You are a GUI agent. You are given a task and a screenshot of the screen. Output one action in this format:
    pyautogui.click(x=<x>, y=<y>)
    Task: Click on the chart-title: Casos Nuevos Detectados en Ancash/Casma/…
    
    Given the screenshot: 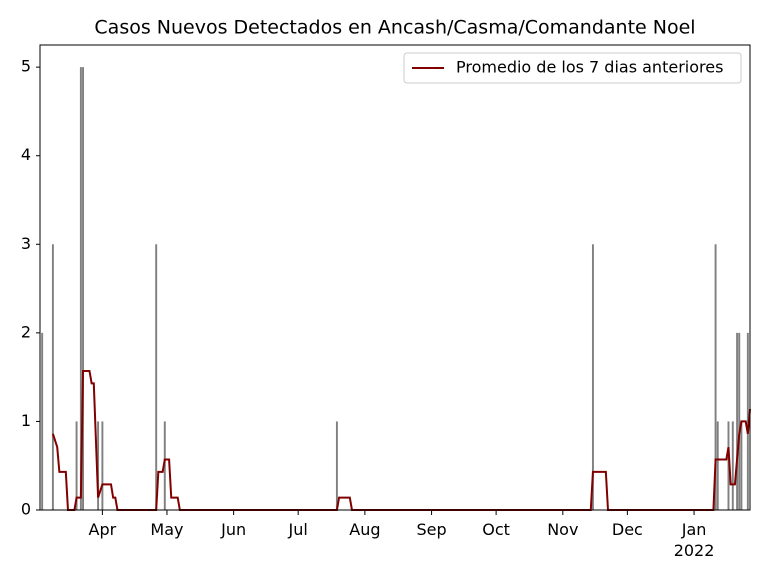 What is the action you would take?
    pyautogui.click(x=394, y=28)
    